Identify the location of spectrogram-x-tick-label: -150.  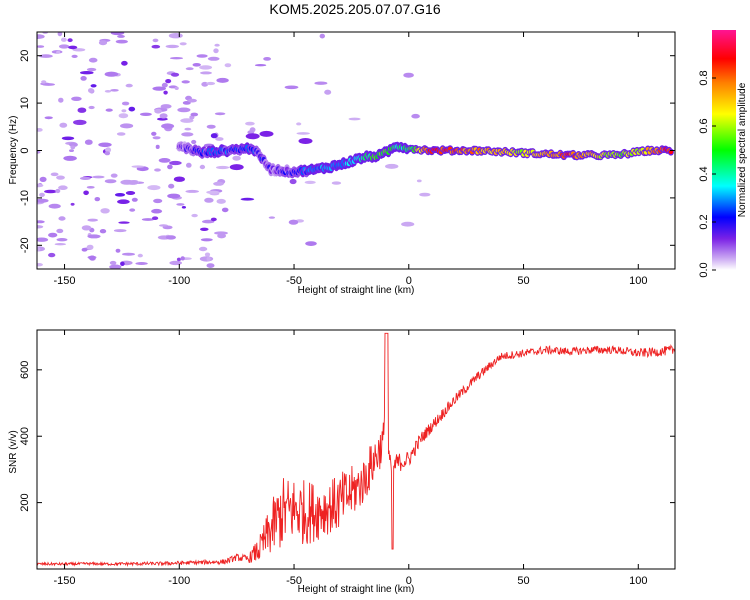
(65, 281).